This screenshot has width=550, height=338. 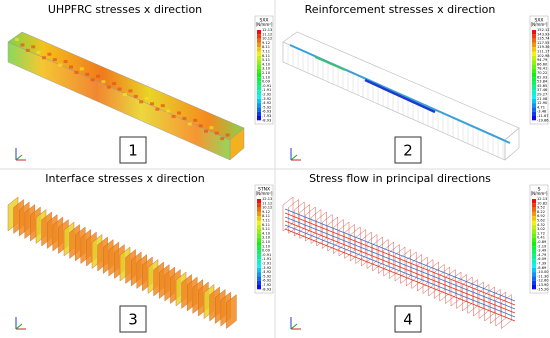 What do you see at coordinates (538, 21) in the screenshot?
I see `legend-quantity: SXX` at bounding box center [538, 21].